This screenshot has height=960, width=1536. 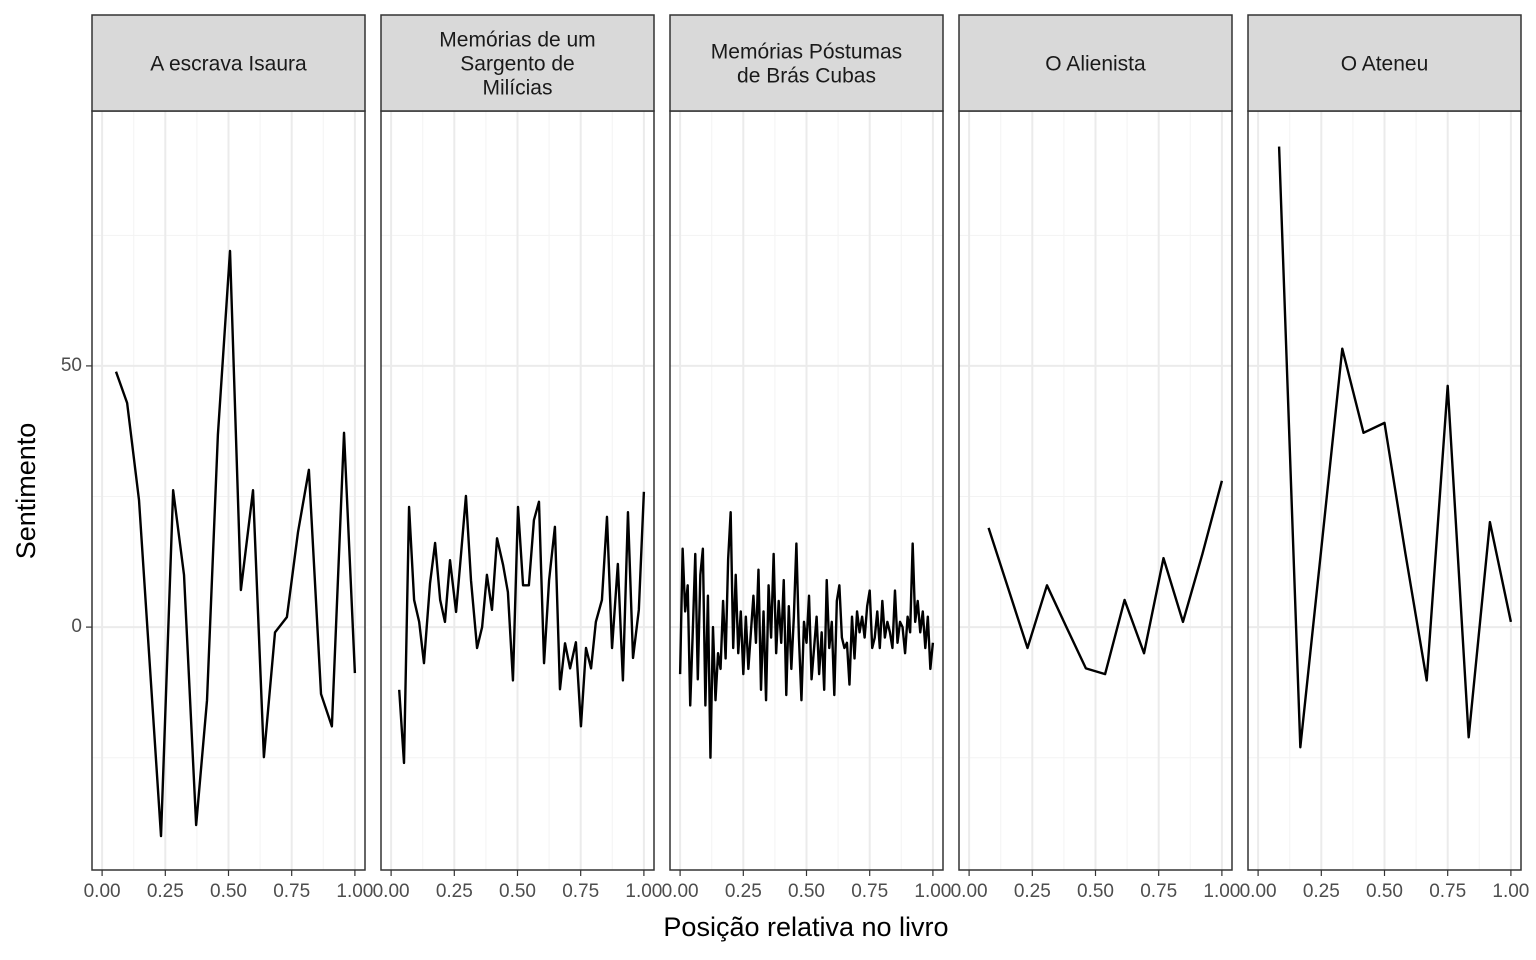 What do you see at coordinates (26, 491) in the screenshot?
I see `y-axis-title: Sentimento` at bounding box center [26, 491].